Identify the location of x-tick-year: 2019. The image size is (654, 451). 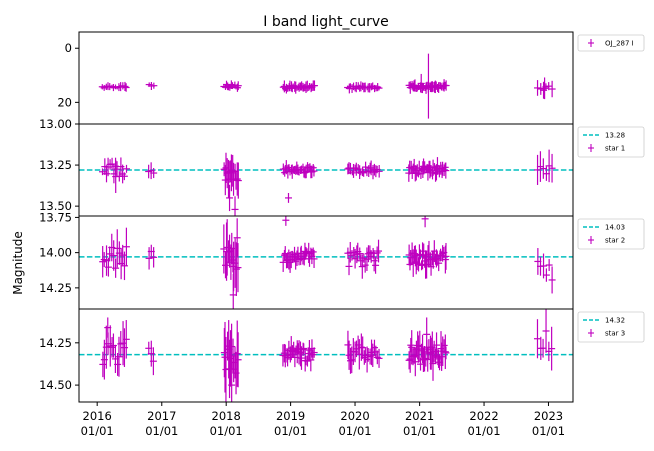
(290, 416).